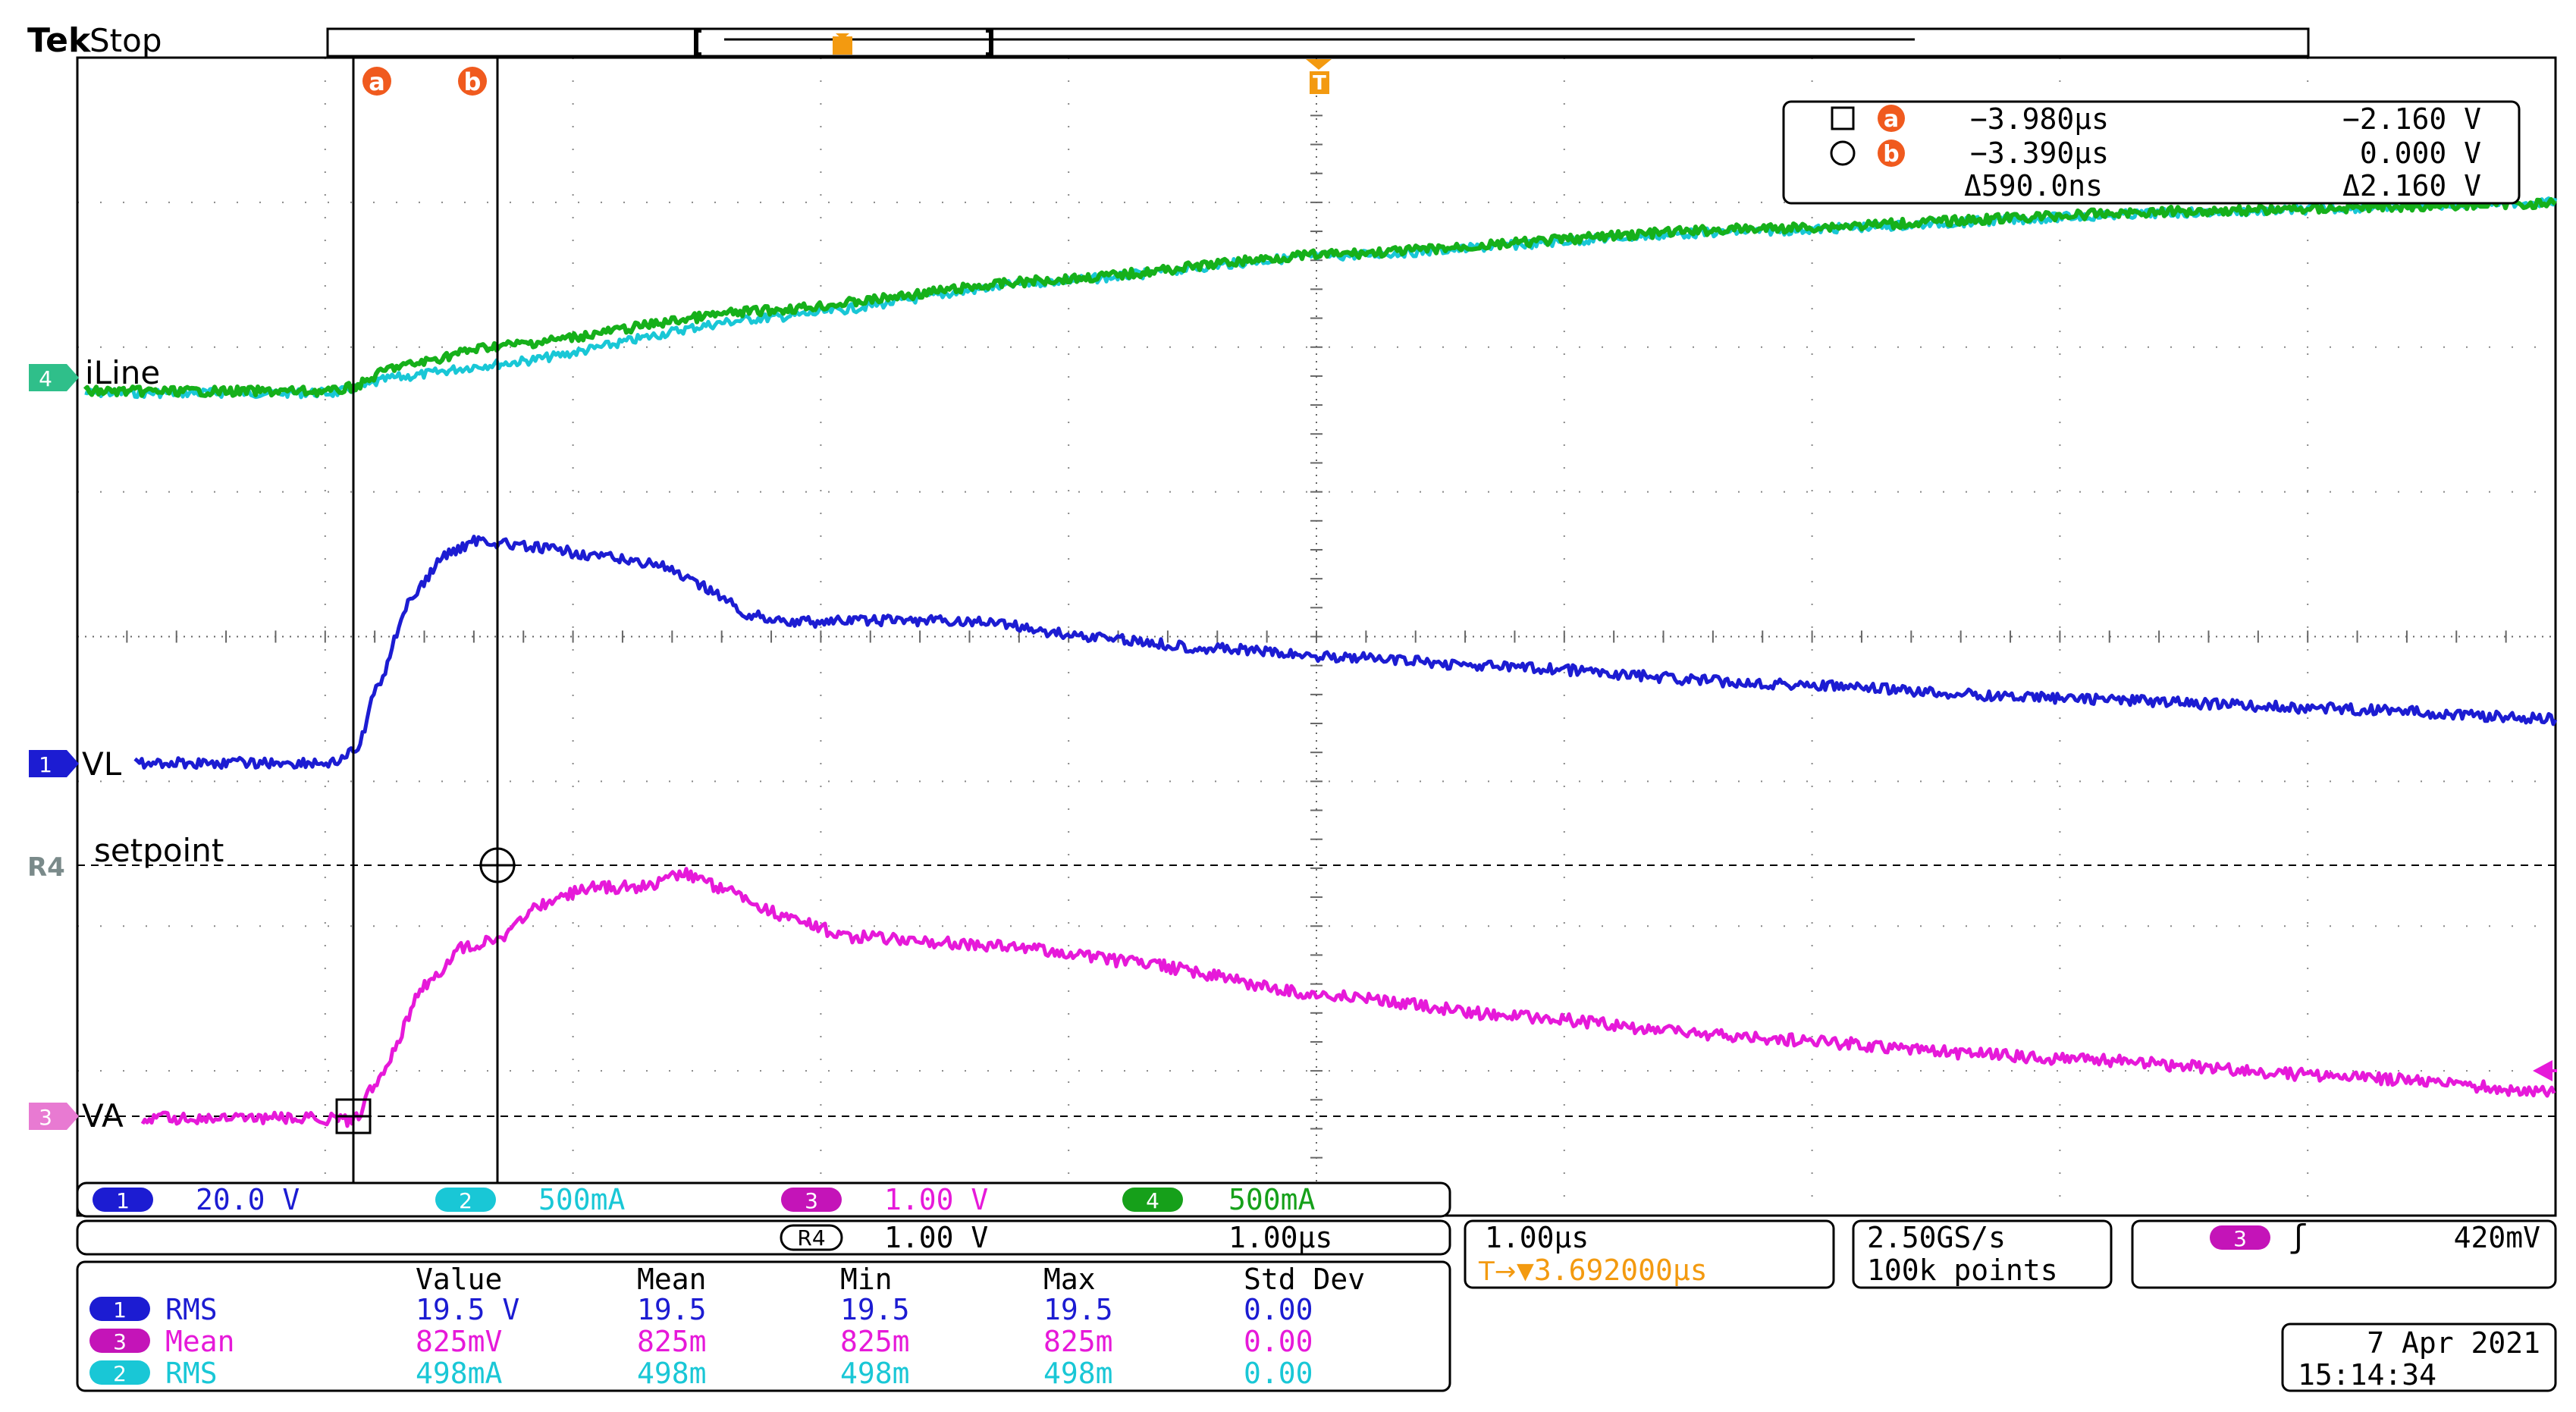 Image resolution: width=2576 pixels, height=1412 pixels. Describe the element at coordinates (353, 1116) in the screenshot. I see `cursor-a-crosshair-icon` at that location.